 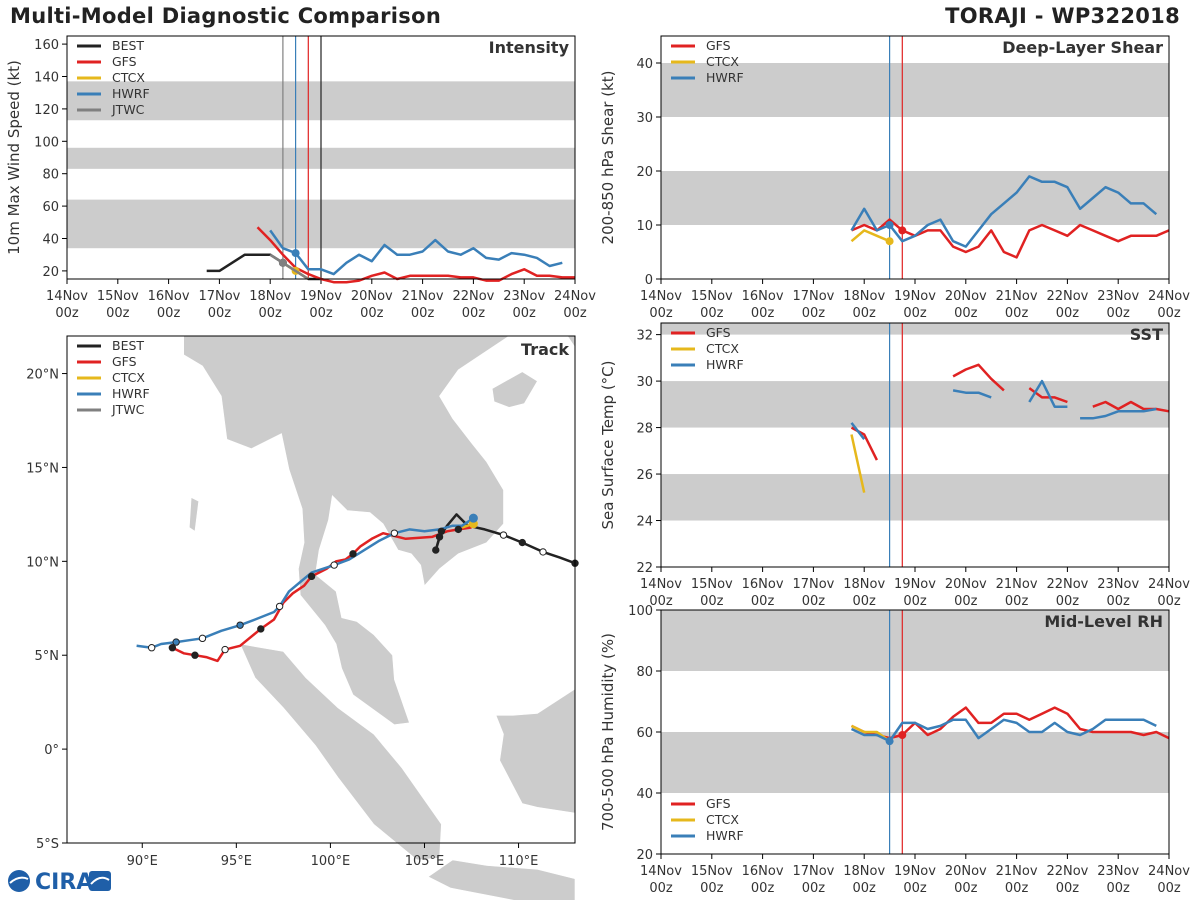 What do you see at coordinates (966, 871) in the screenshot?
I see `rh-xtick-day: 20Nov` at bounding box center [966, 871].